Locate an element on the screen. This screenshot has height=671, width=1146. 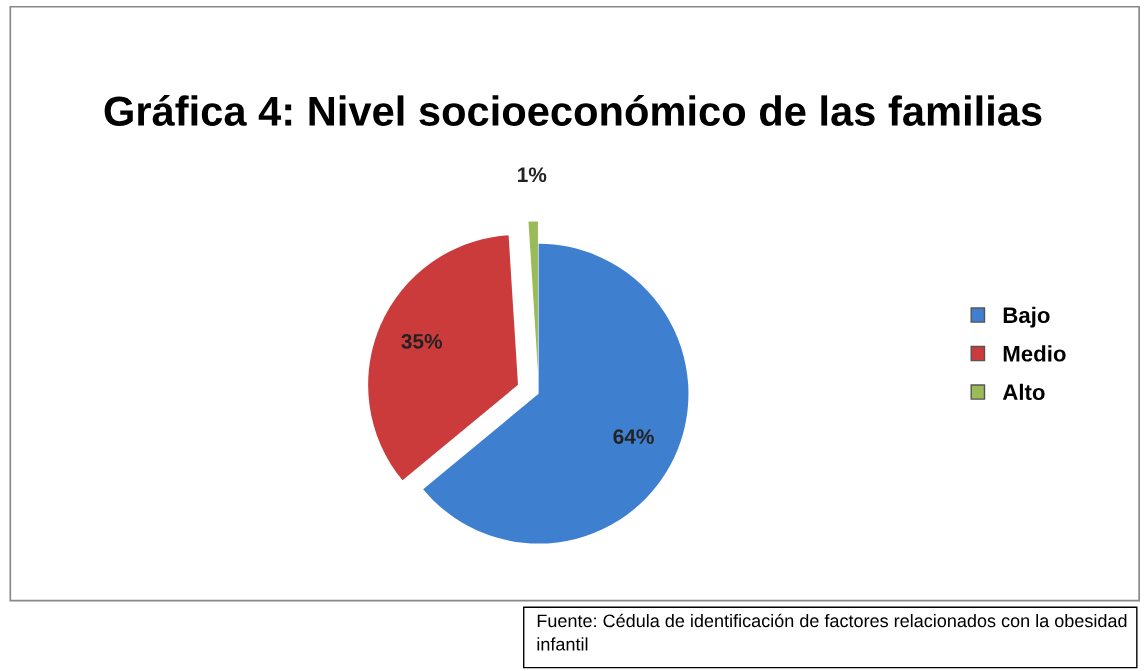
legend-label: Bajo is located at coordinates (1026, 317).